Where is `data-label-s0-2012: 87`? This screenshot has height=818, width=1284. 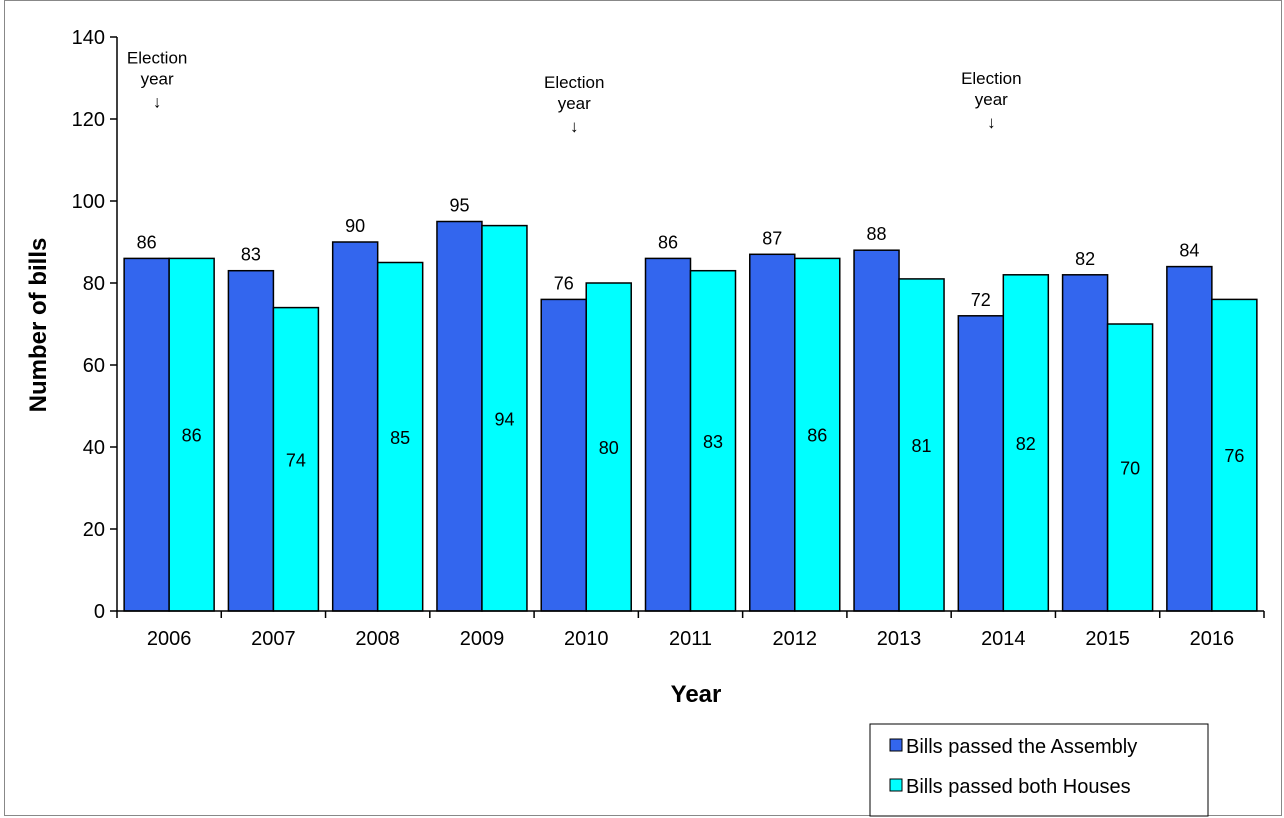
data-label-s0-2012: 87 is located at coordinates (772, 238).